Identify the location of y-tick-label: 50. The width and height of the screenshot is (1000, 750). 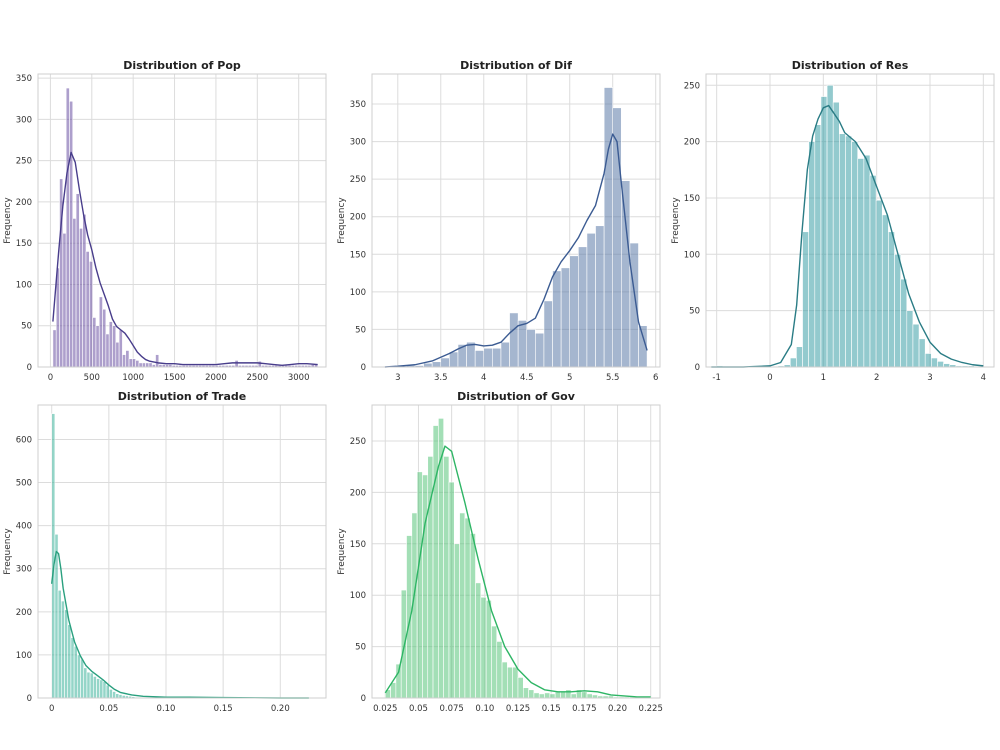
(26, 327).